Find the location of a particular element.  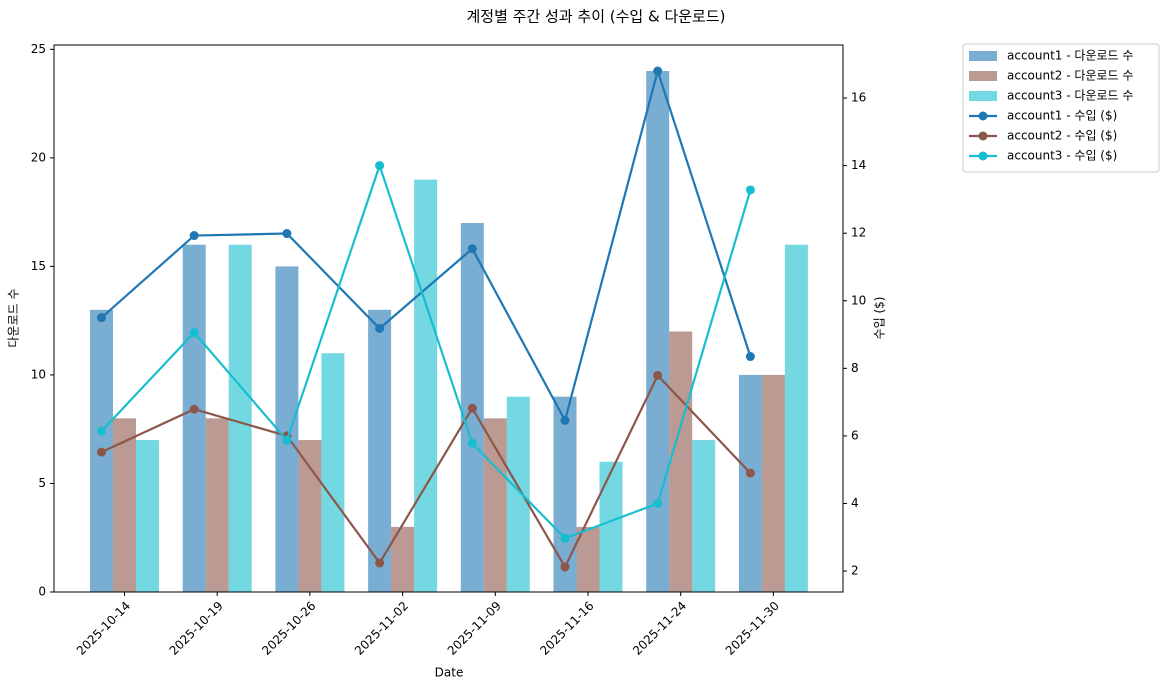

legend-label: account2 - 수입 ($) is located at coordinates (1062, 136).